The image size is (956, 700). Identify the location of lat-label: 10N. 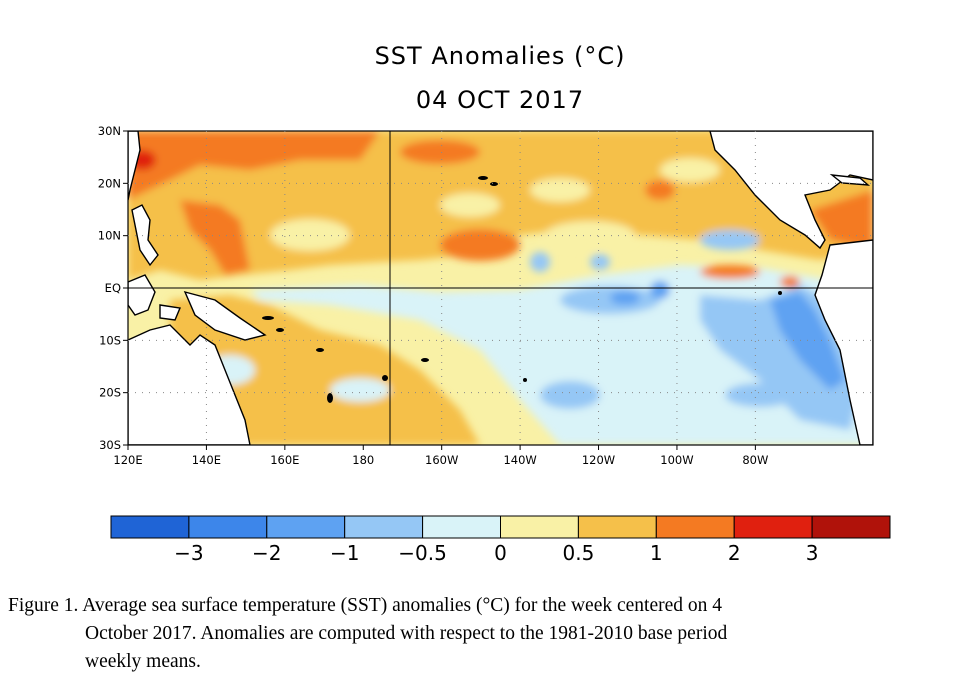
(109, 236).